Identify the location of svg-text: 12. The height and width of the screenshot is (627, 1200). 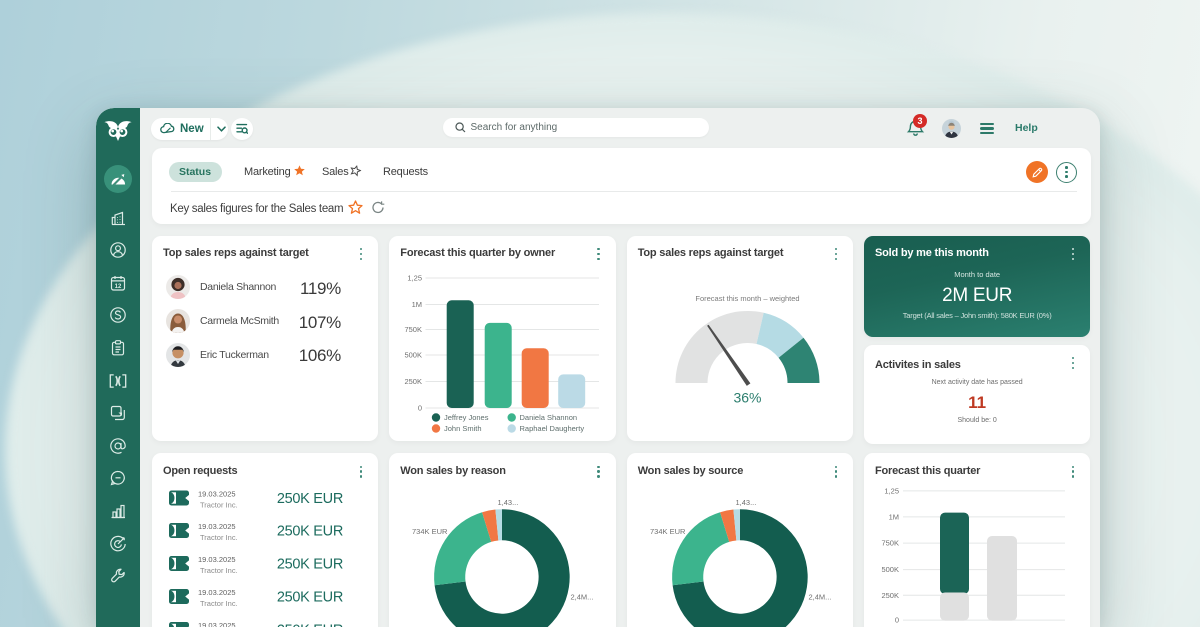
(118, 286).